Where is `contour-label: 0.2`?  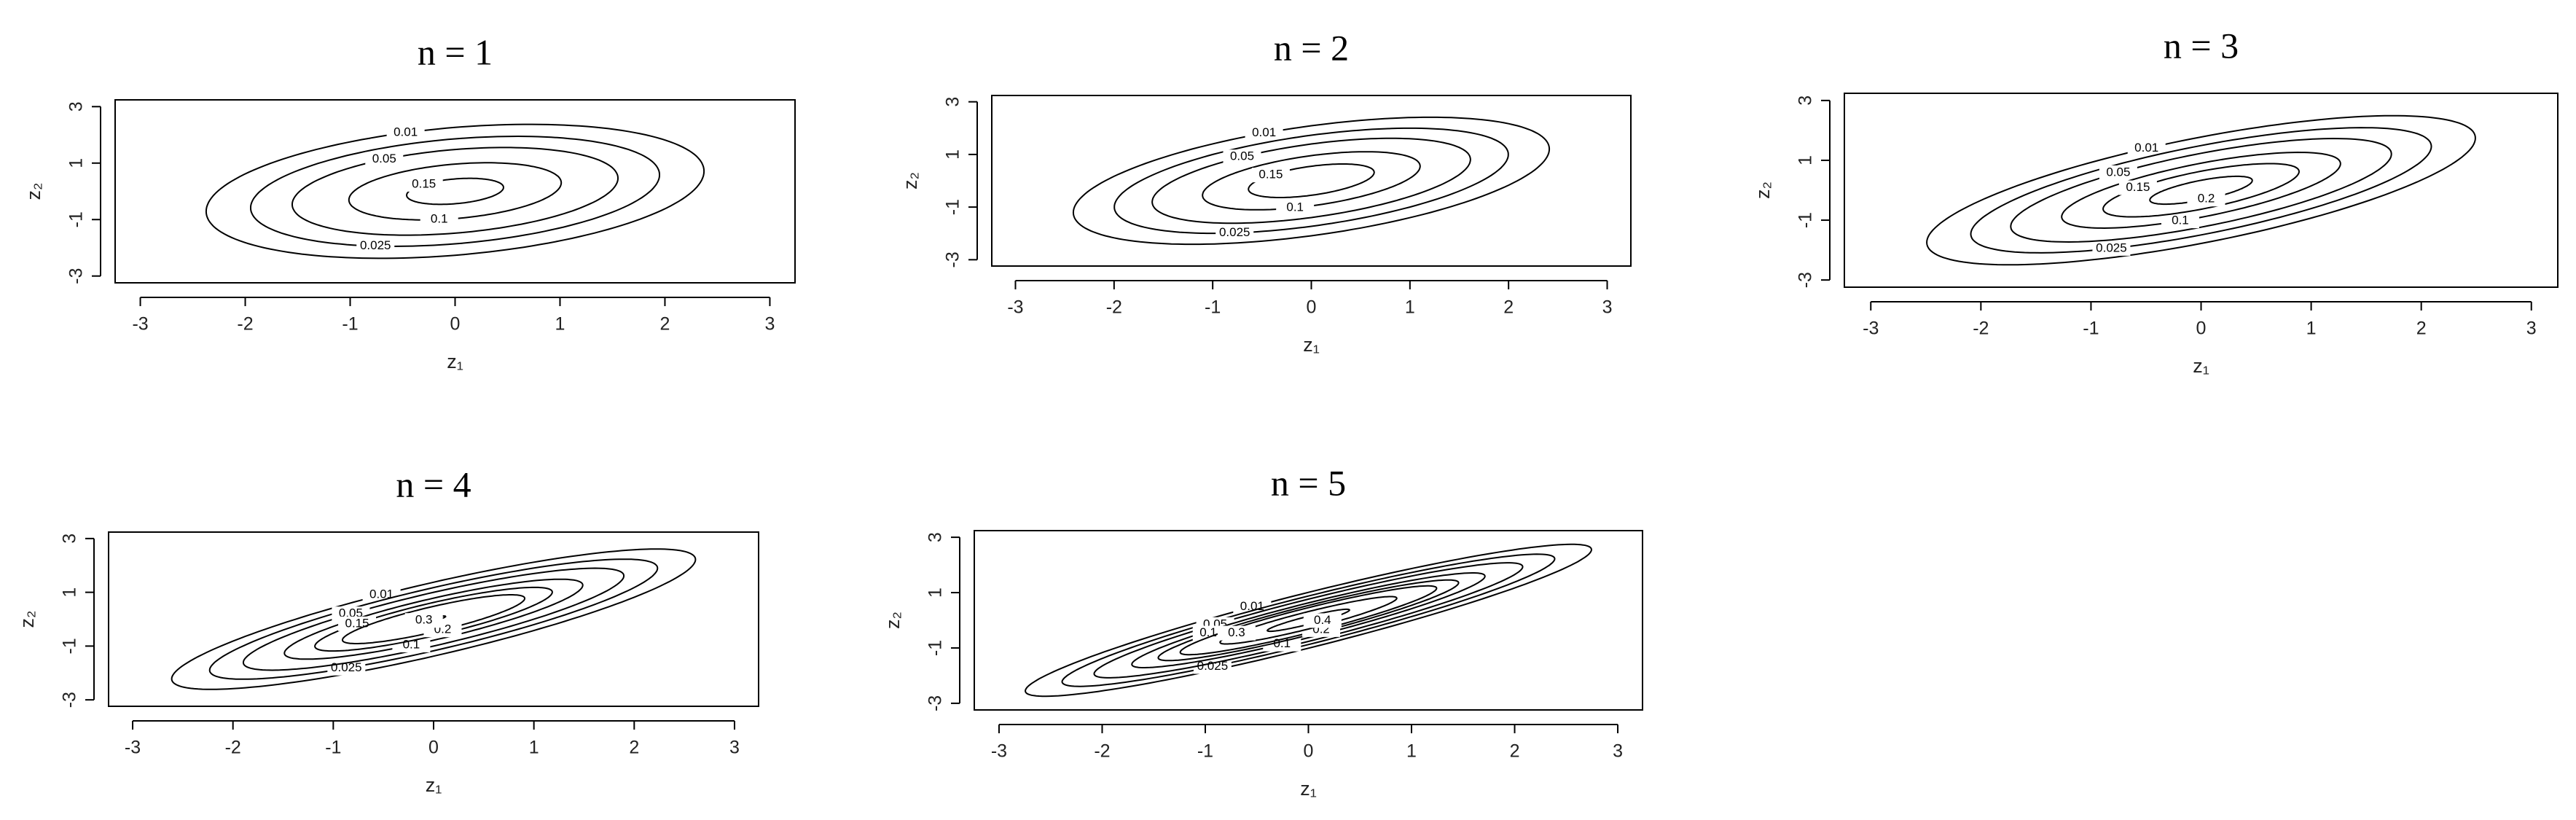 contour-label: 0.2 is located at coordinates (2206, 199).